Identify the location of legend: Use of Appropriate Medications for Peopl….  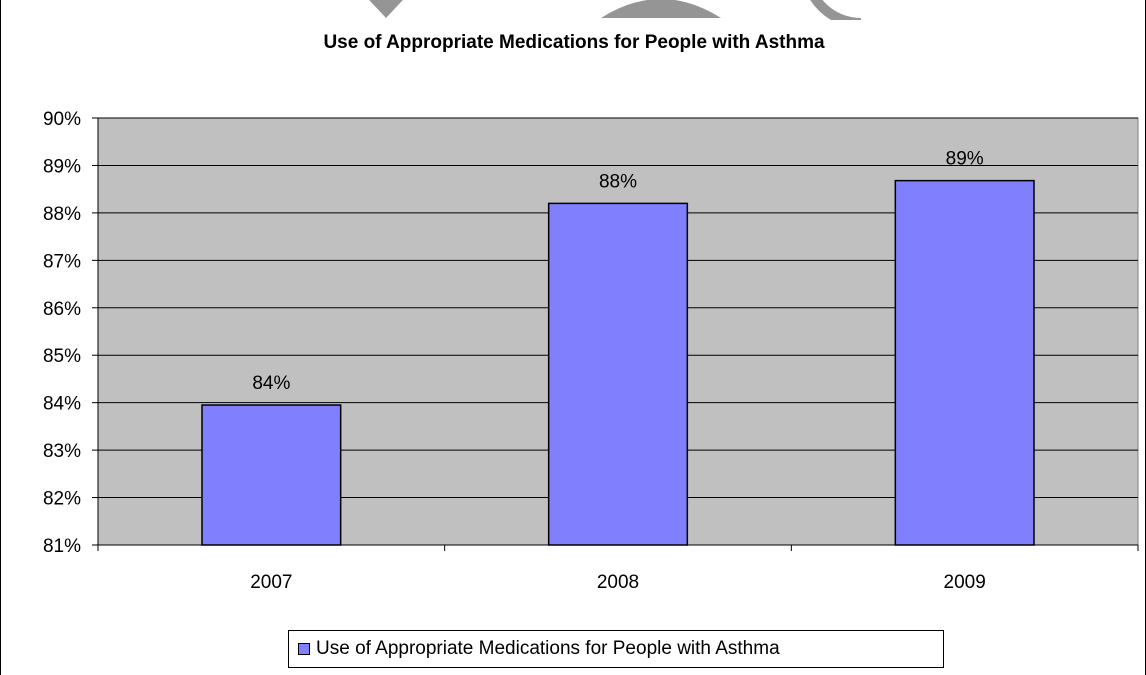
(616, 649).